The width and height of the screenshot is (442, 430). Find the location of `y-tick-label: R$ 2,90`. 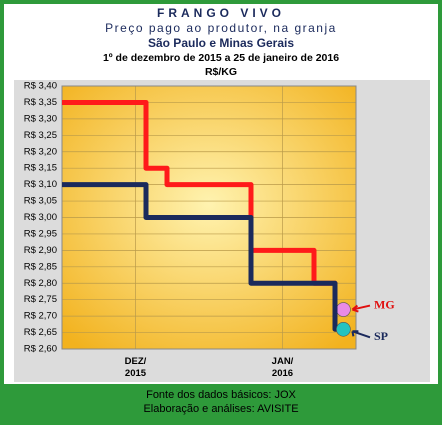

y-tick-label: R$ 2,90 is located at coordinates (40, 250).